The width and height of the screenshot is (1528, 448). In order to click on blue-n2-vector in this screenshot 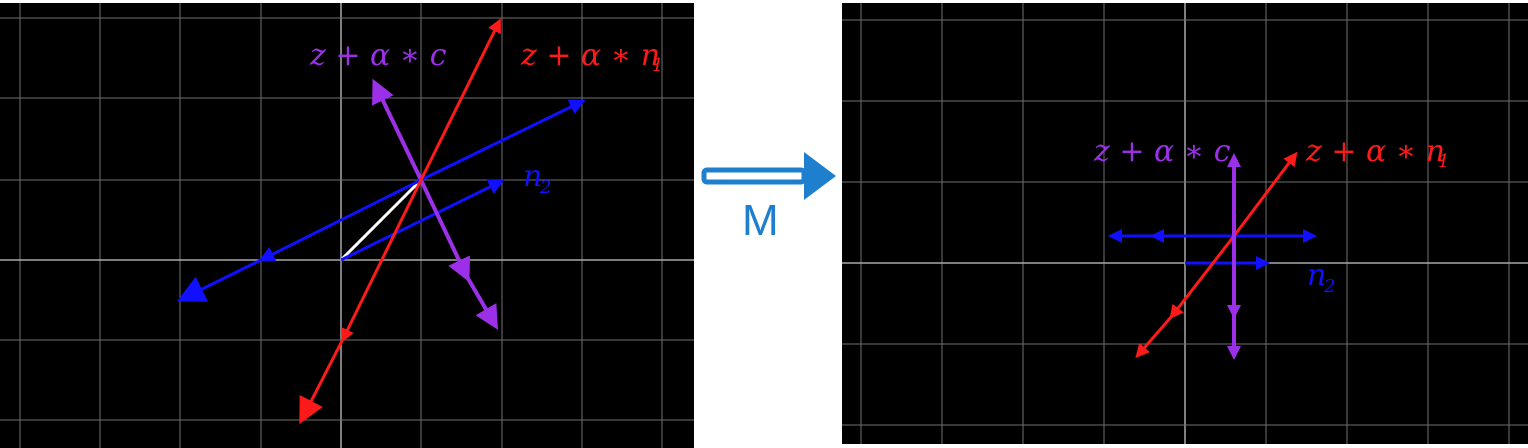, I will do `click(422, 220)`.